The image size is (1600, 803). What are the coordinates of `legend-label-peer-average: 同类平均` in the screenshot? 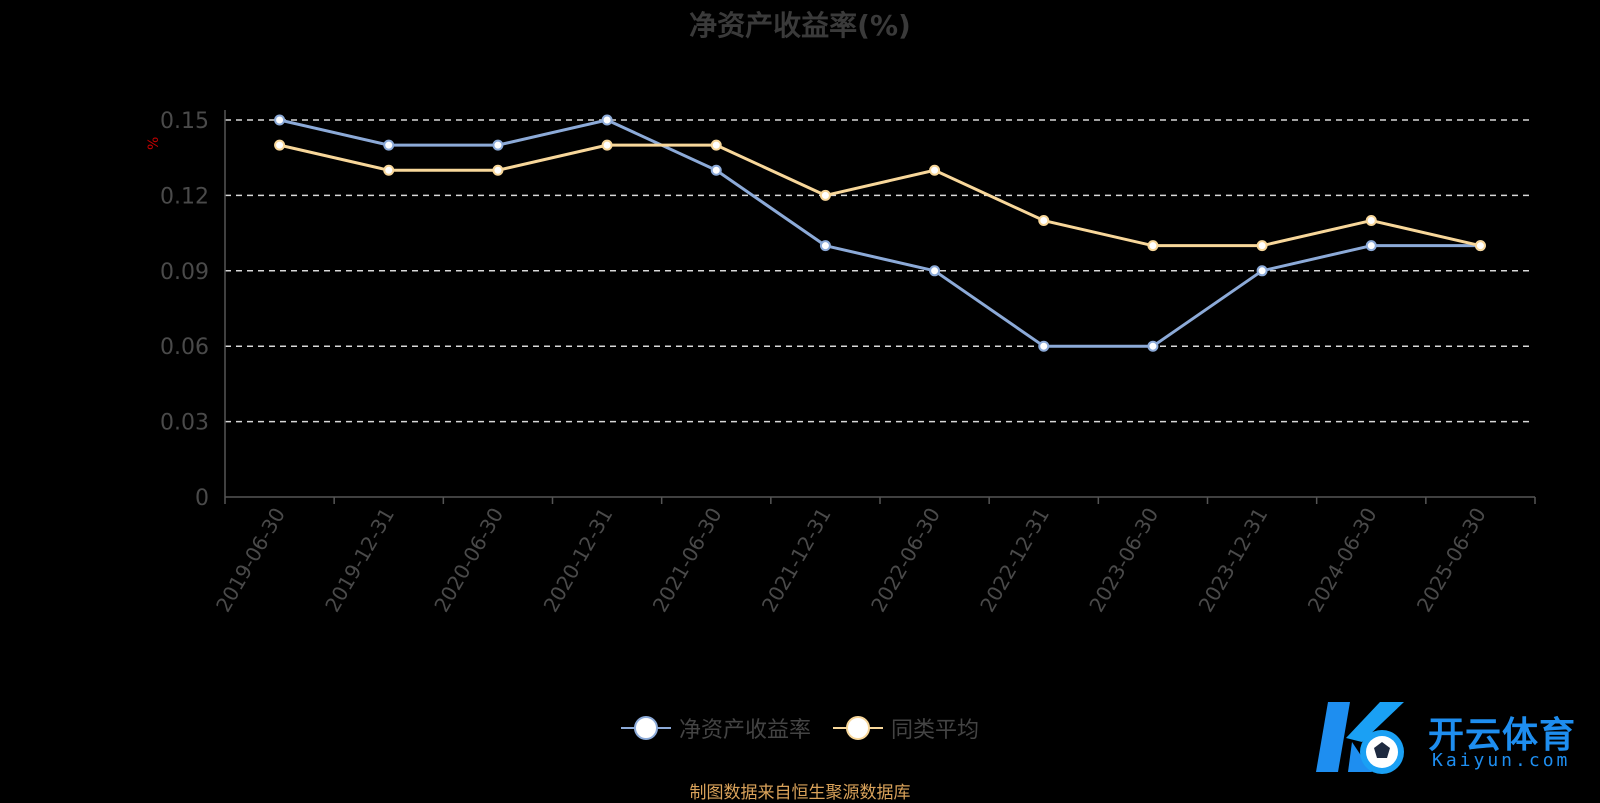 It's located at (935, 730).